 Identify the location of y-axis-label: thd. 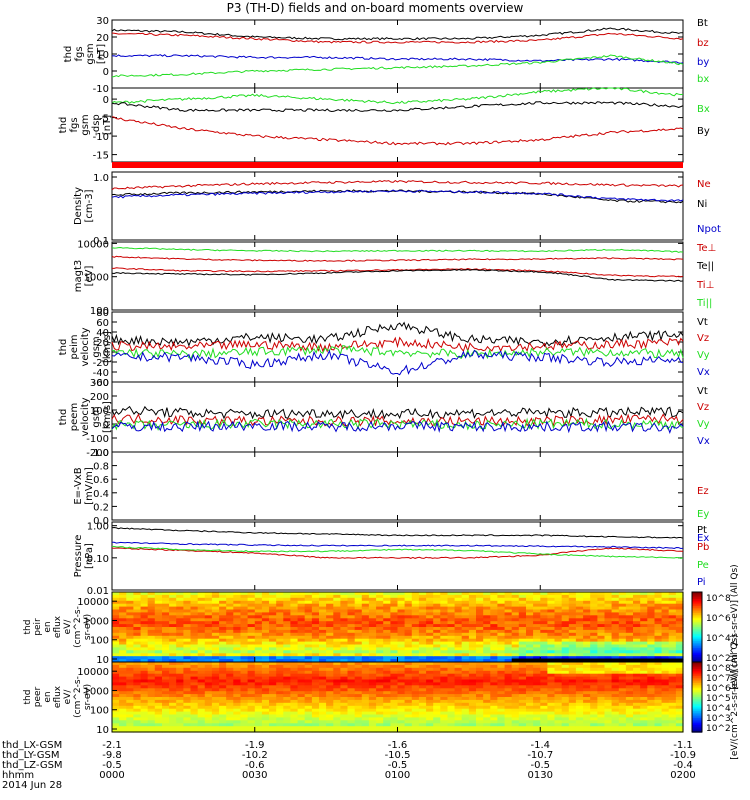
(28, 697).